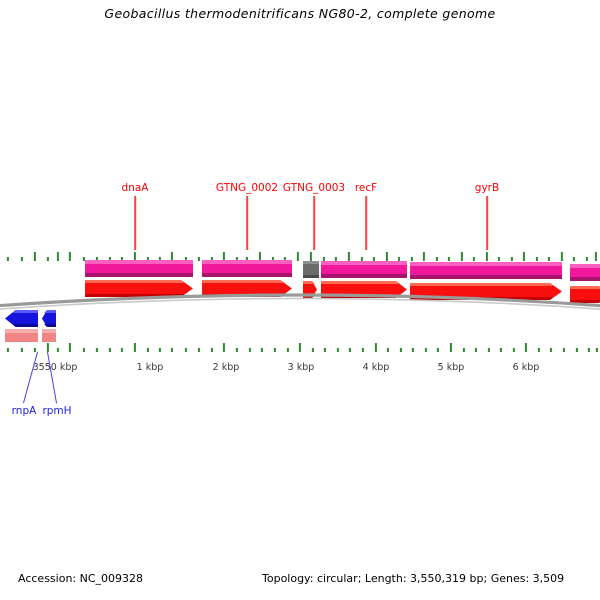  I want to click on ruler-tick-label: 5 kbp, so click(451, 367).